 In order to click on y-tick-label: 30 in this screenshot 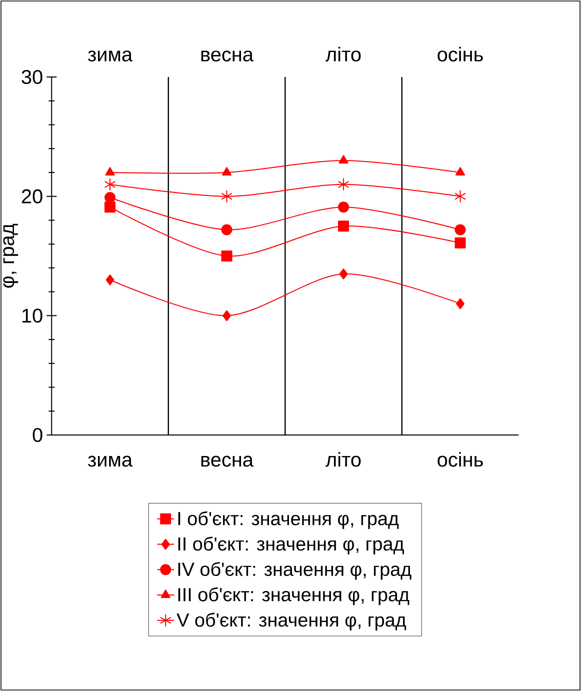, I will do `click(32, 77)`.